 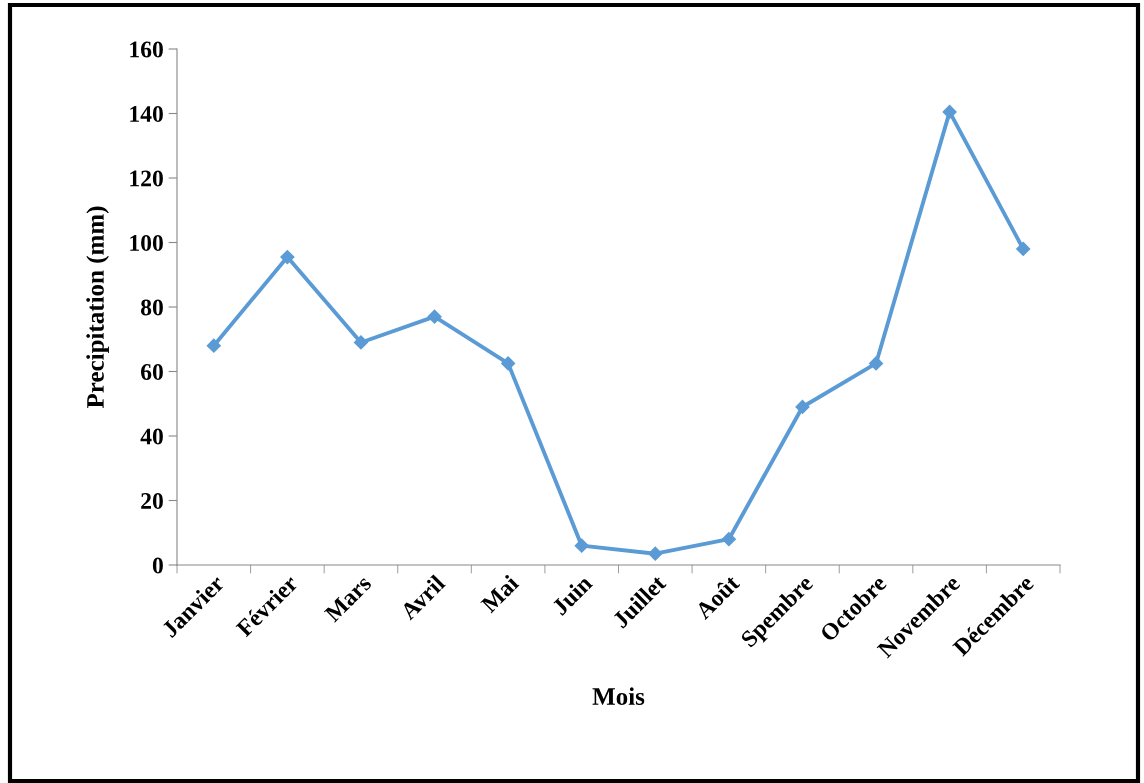 I want to click on y-tick-label: 20, so click(x=152, y=500).